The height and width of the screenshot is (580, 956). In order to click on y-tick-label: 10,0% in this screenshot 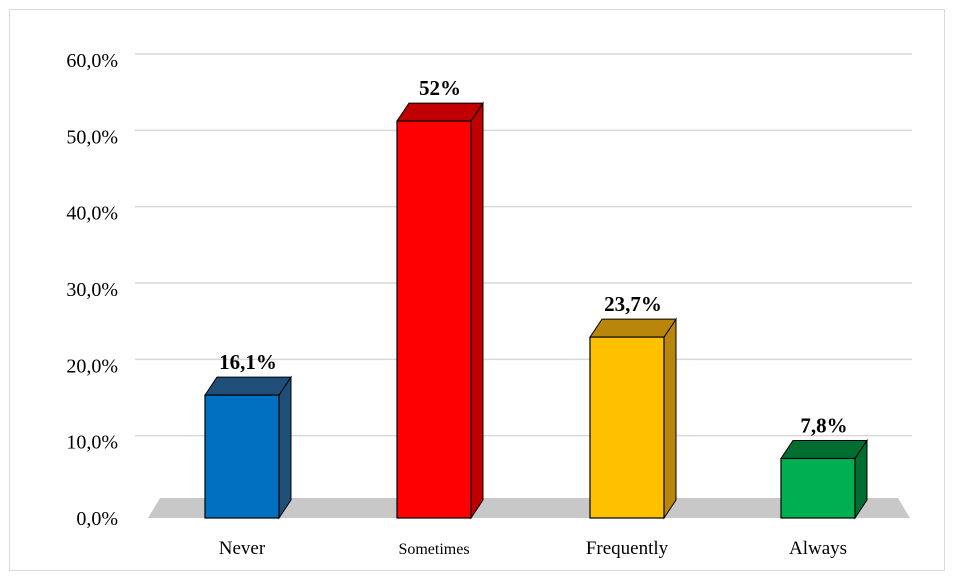, I will do `click(92, 443)`.